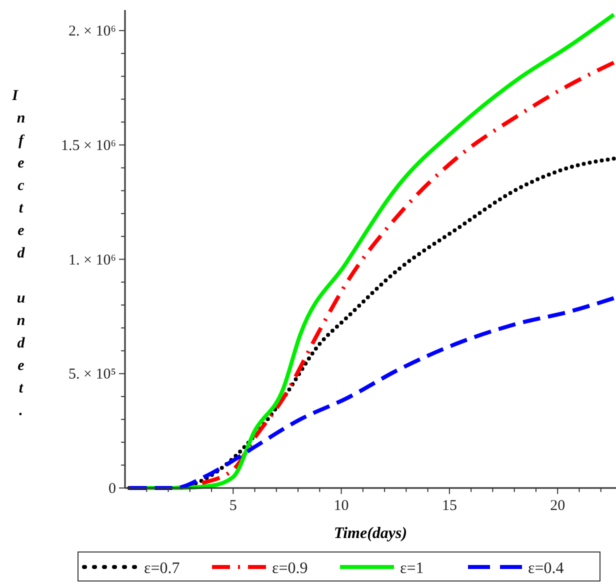 Image resolution: width=616 pixels, height=585 pixels. I want to click on x-tick-label: 10, so click(341, 506).